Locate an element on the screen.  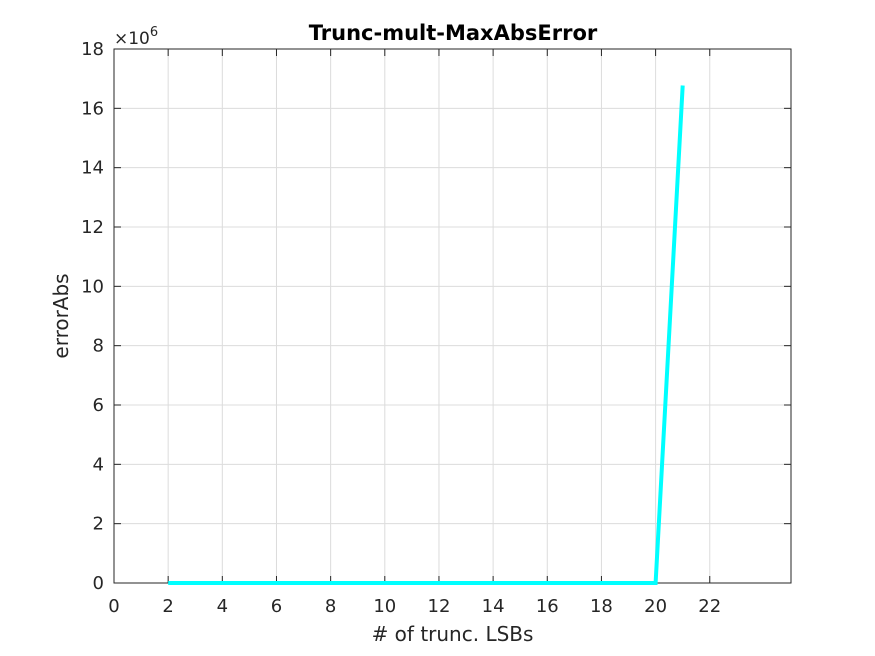
y-tick-label: 18 is located at coordinates (92, 49).